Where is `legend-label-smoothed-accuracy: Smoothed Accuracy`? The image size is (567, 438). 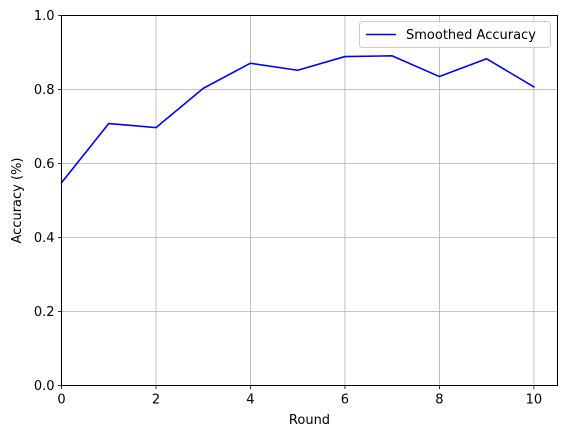
legend-label-smoothed-accuracy: Smoothed Accuracy is located at coordinates (471, 35).